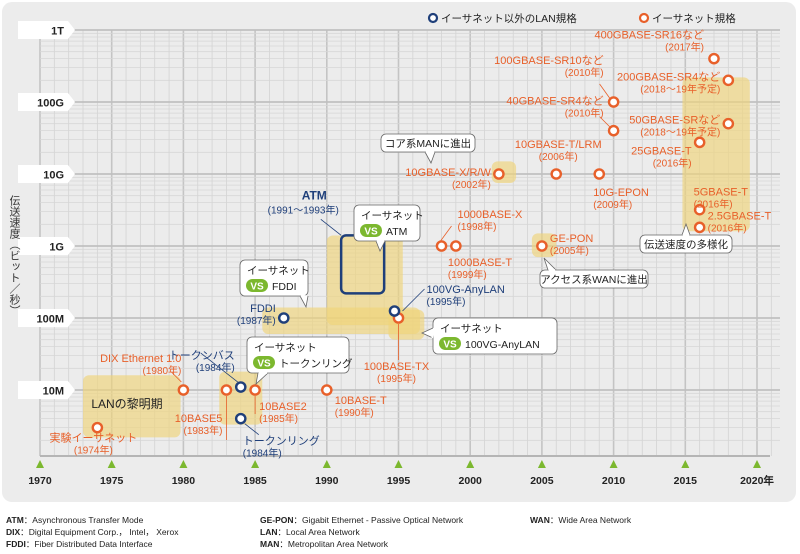  What do you see at coordinates (284, 287) in the screenshot?
I see `vs-rival: FDDI` at bounding box center [284, 287].